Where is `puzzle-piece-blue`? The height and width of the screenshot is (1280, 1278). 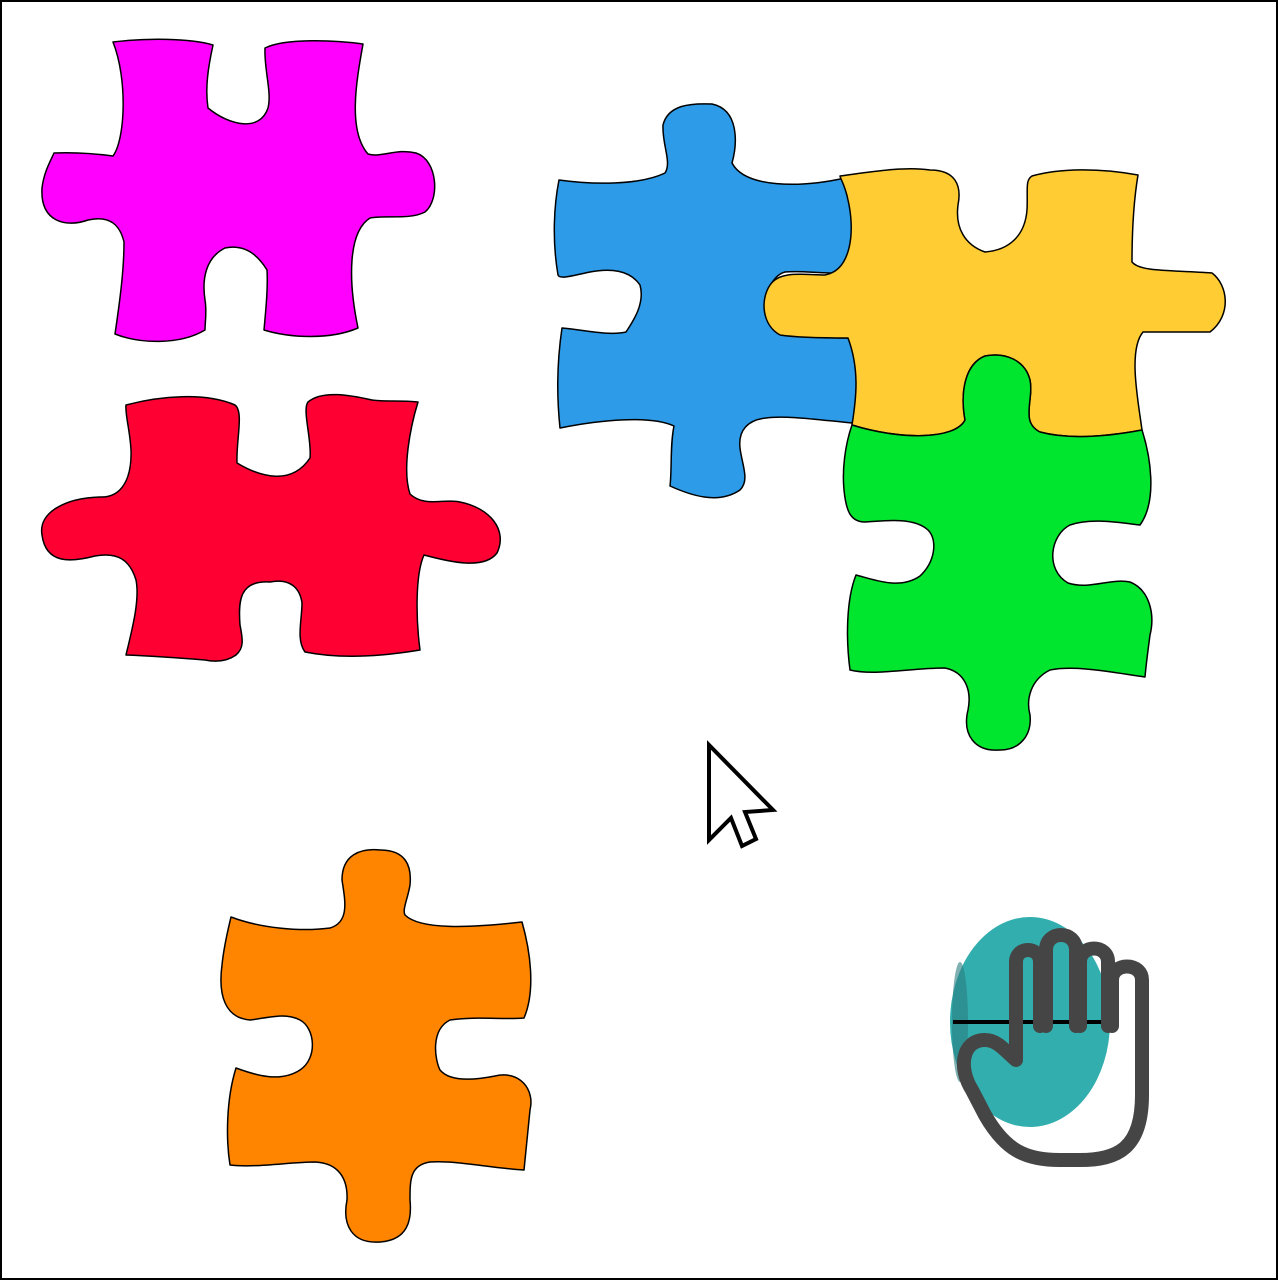 puzzle-piece-blue is located at coordinates (706, 301).